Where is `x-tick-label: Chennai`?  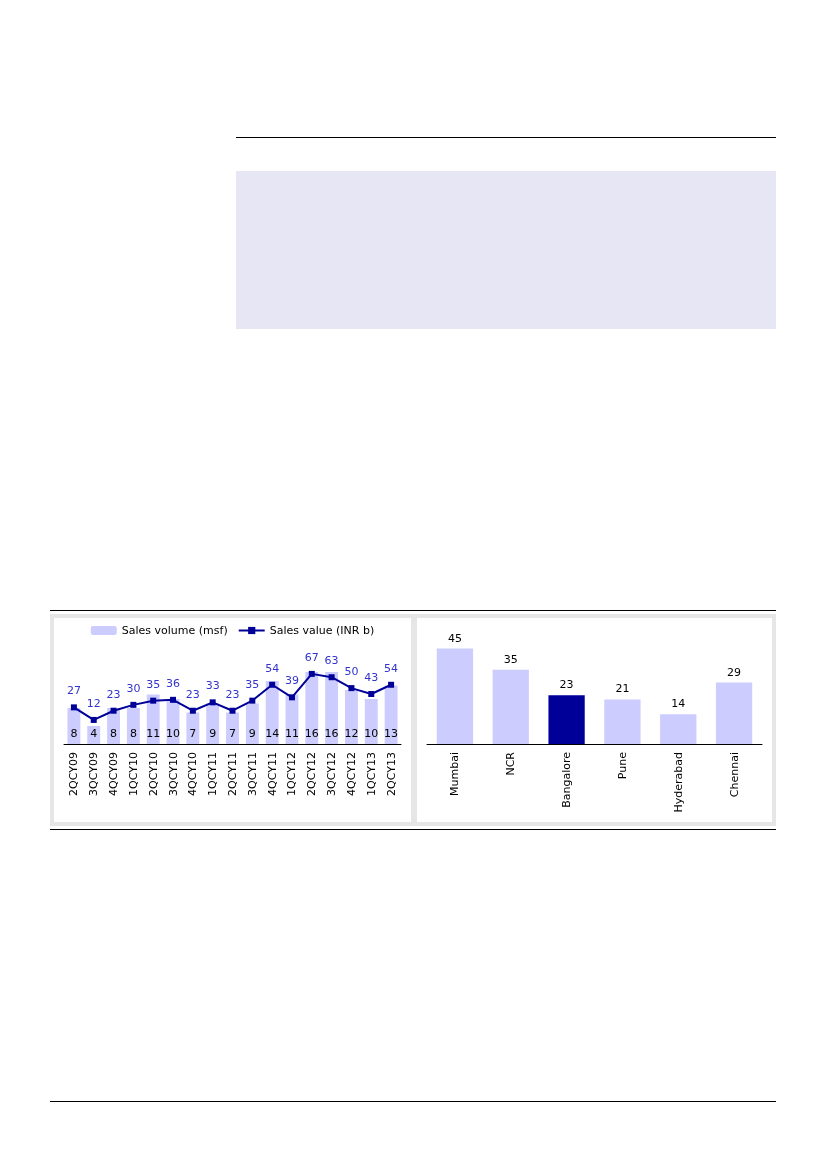 x-tick-label: Chennai is located at coordinates (734, 775).